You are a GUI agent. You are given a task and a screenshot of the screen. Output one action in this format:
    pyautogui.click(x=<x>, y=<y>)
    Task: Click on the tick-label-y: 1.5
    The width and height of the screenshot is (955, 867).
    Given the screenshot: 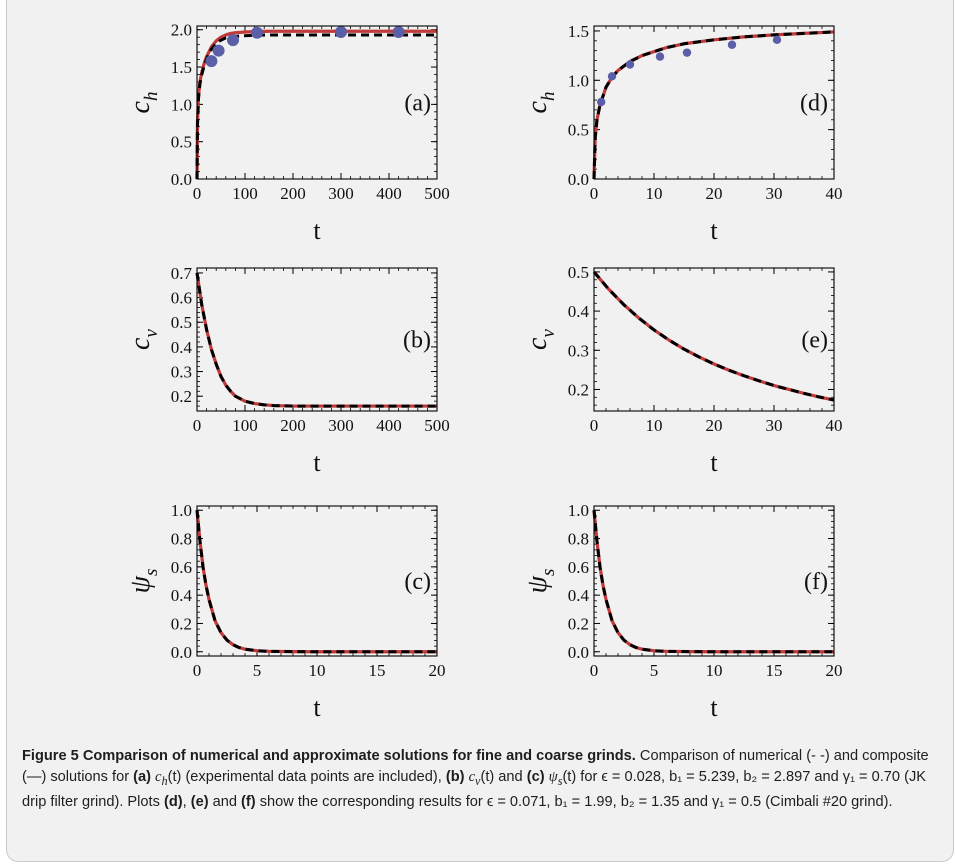 What is the action you would take?
    pyautogui.click(x=181, y=67)
    